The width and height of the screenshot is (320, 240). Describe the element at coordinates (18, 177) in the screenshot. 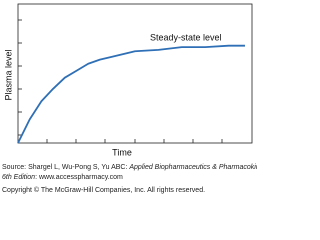

I see `source-segment: 6th Edition` at that location.